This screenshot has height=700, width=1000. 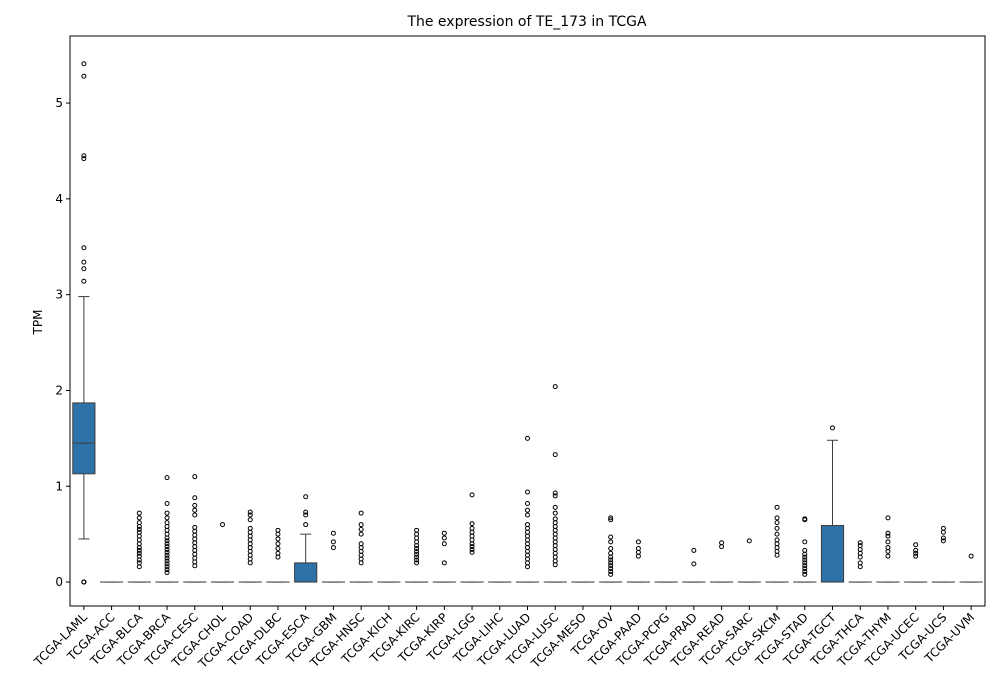 What do you see at coordinates (62, 342) in the screenshot?
I see `y-axis: 0 1 2 3 4 5` at bounding box center [62, 342].